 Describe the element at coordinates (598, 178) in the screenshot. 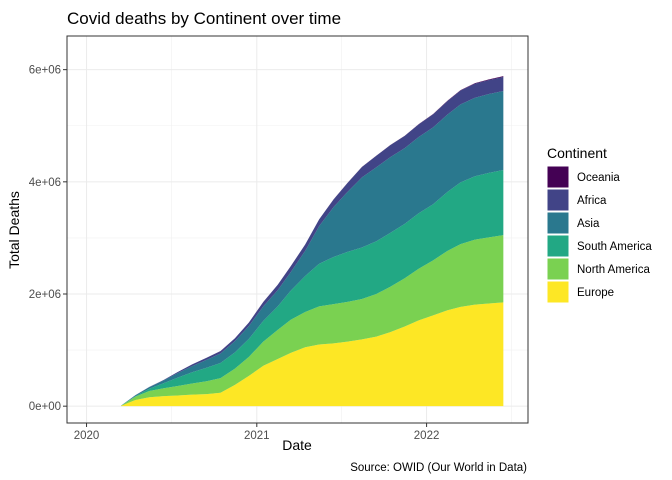

I see `legend-label-oceania: Oceania` at that location.